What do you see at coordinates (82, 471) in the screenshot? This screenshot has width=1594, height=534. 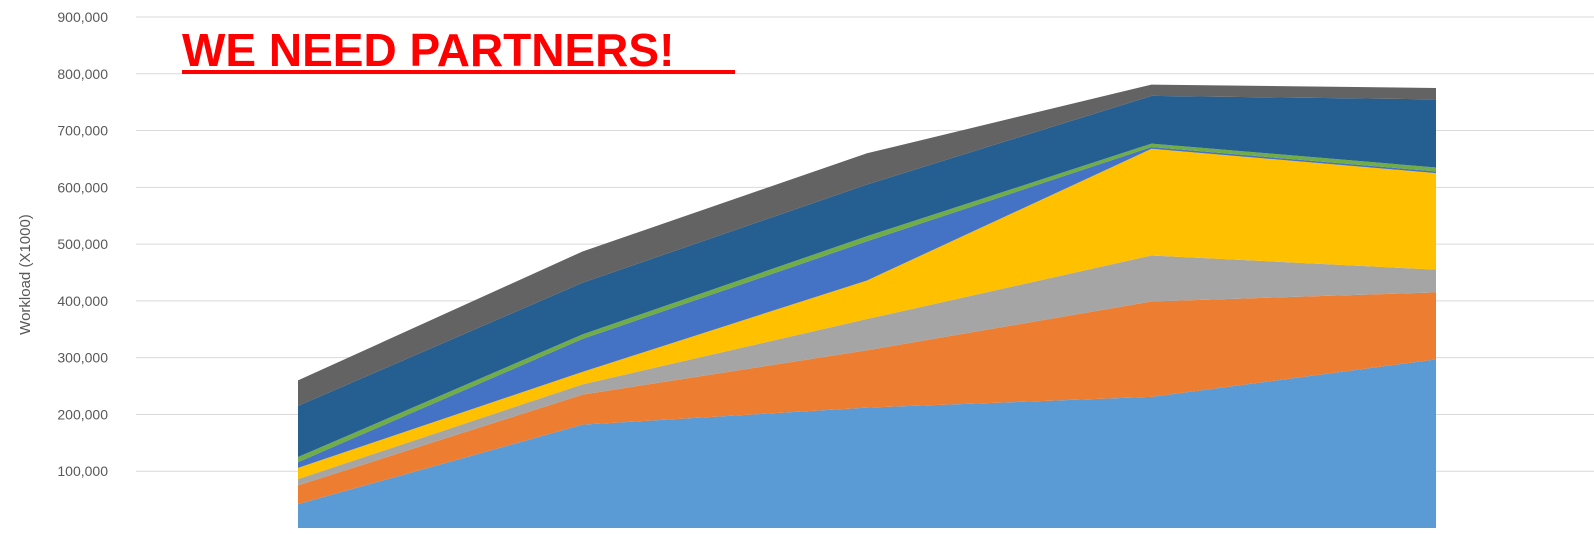 I see `y-tick-label: 100,000` at bounding box center [82, 471].